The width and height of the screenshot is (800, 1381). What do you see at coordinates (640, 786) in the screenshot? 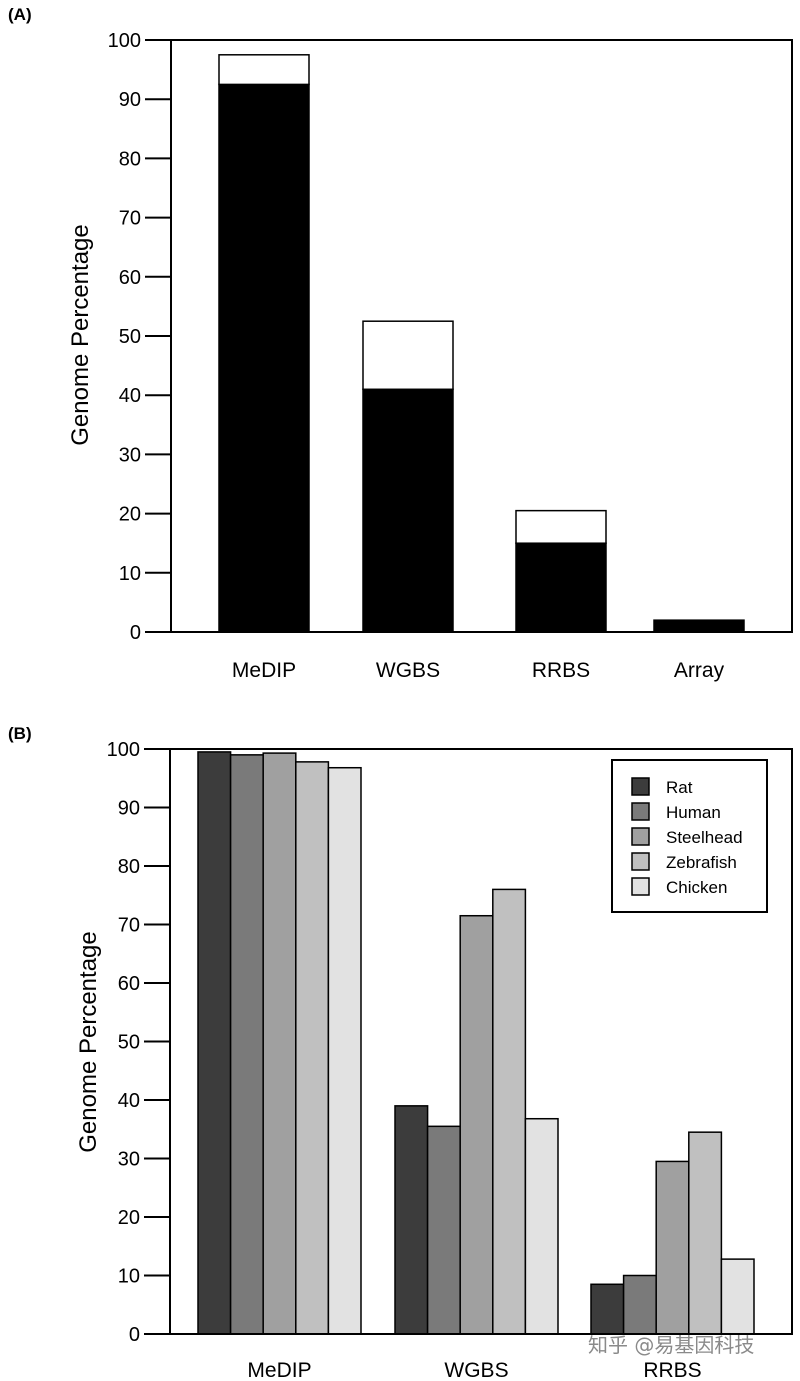
I see `legend-swatch-rat` at bounding box center [640, 786].